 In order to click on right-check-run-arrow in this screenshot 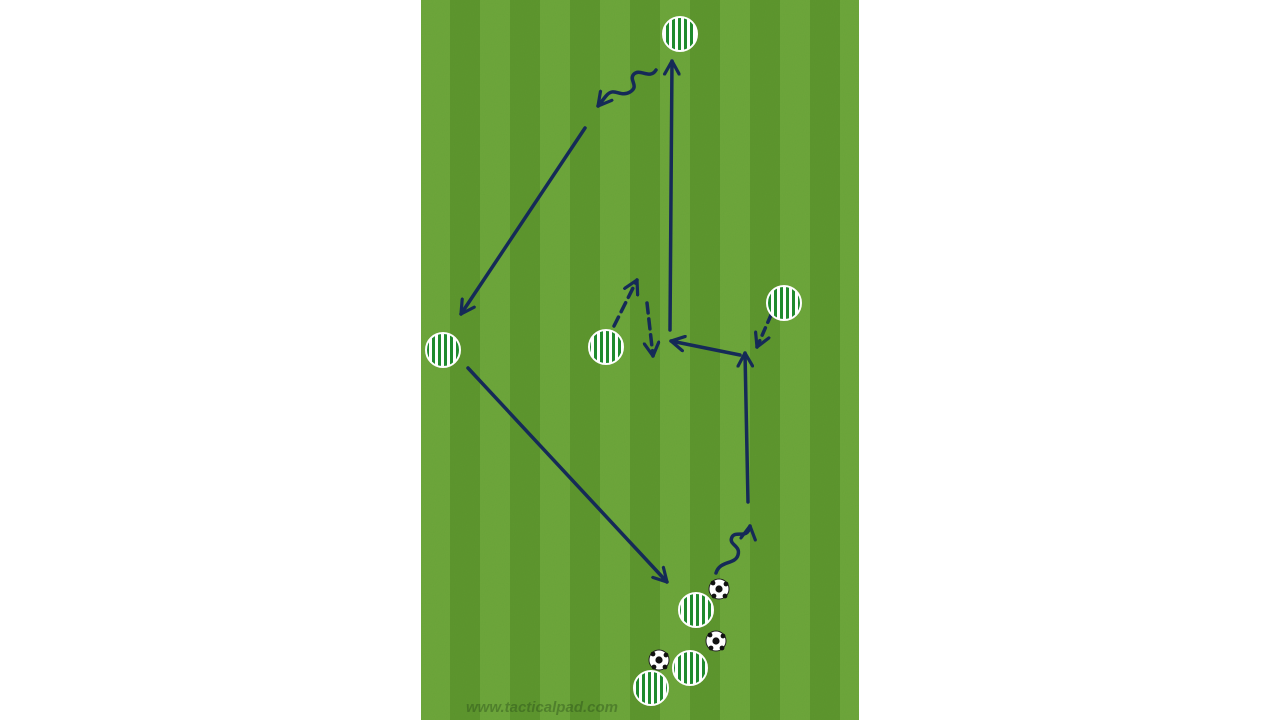, I will do `click(765, 331)`.